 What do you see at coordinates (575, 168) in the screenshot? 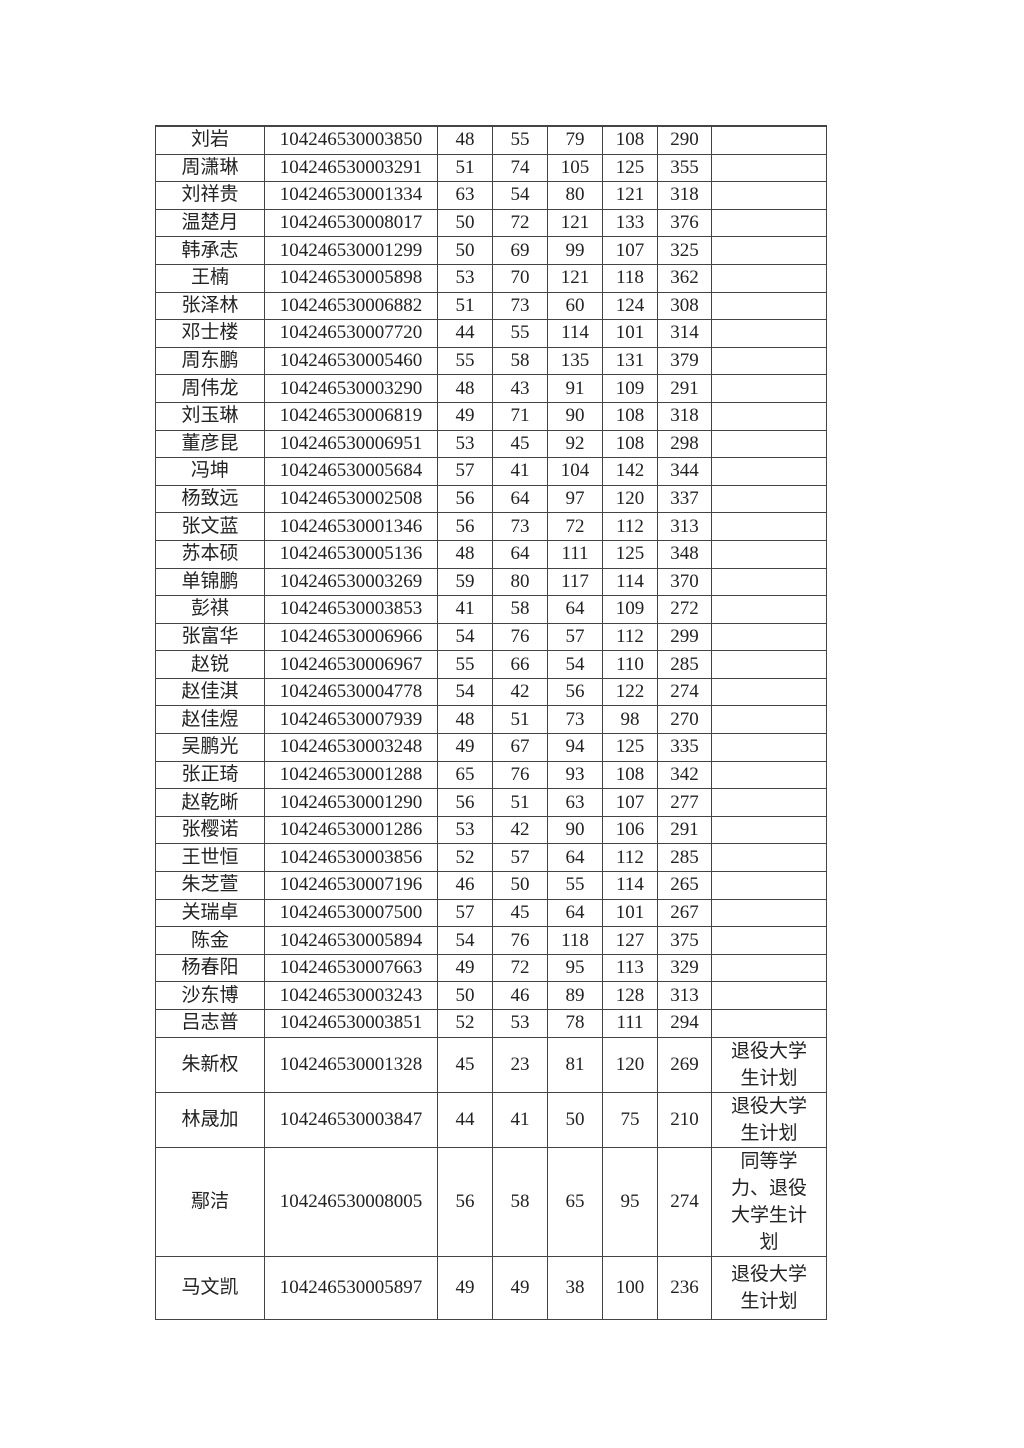
I see `score-cell: 105` at bounding box center [575, 168].